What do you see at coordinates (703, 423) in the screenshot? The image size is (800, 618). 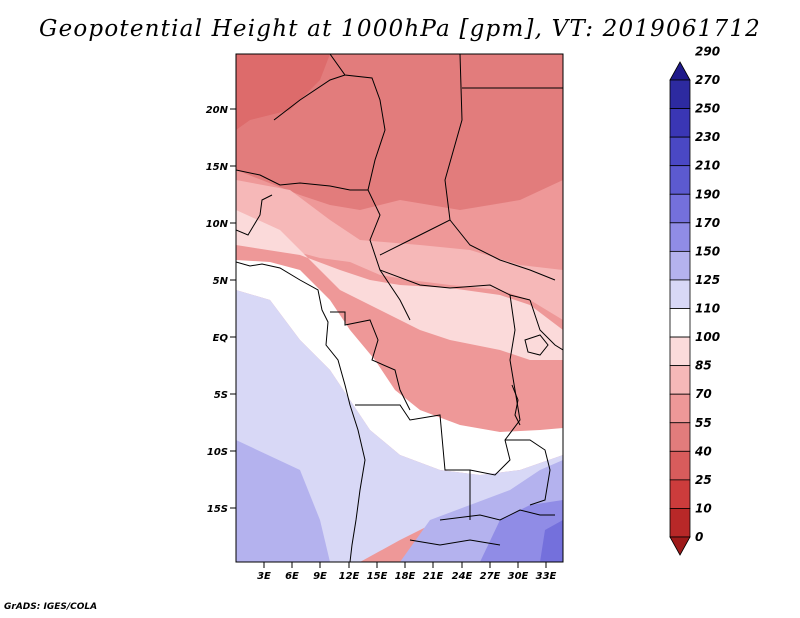 I see `colorbar-label: 55` at bounding box center [703, 423].